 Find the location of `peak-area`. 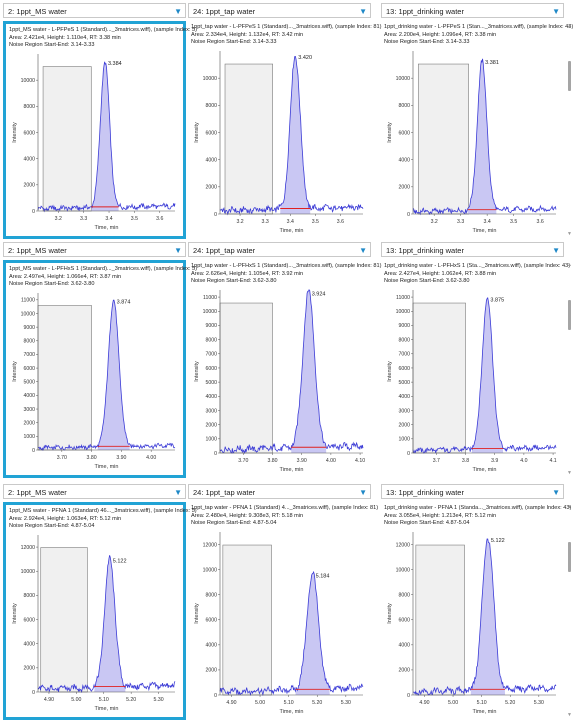

peak-area is located at coordinates (105, 136).